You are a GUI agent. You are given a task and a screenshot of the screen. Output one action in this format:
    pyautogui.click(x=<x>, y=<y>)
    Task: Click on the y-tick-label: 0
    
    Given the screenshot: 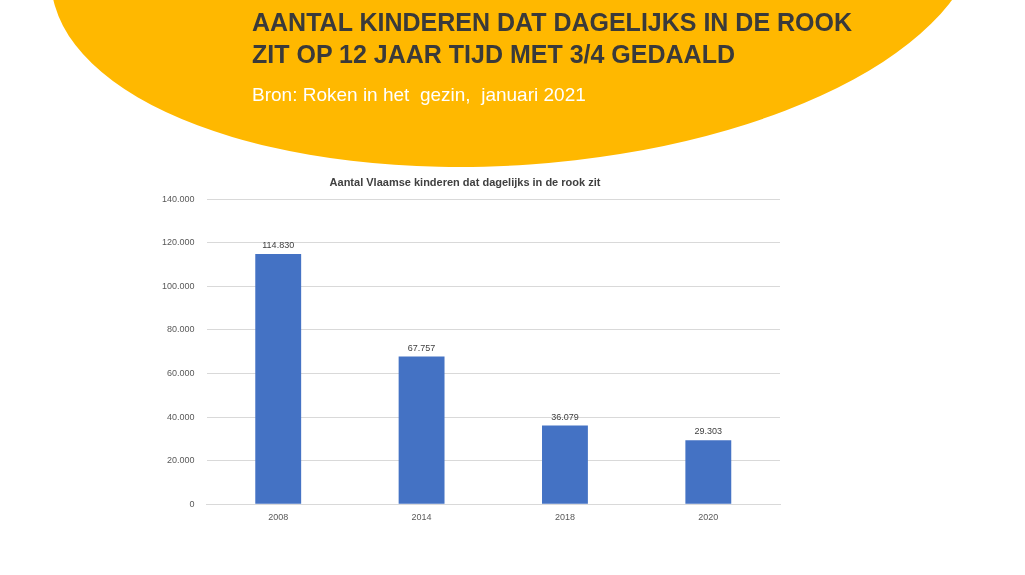 What is the action you would take?
    pyautogui.click(x=192, y=503)
    